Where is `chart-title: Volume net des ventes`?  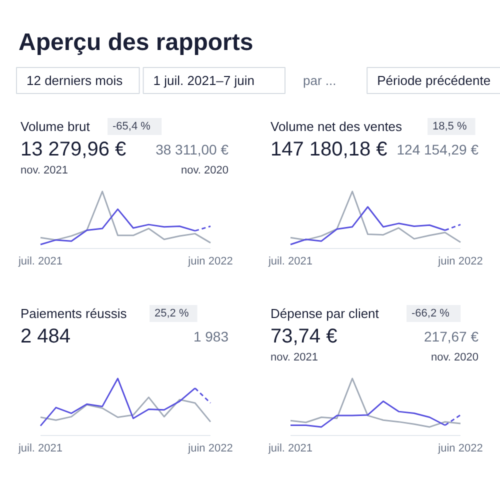
chart-title: Volume net des ventes is located at coordinates (336, 126).